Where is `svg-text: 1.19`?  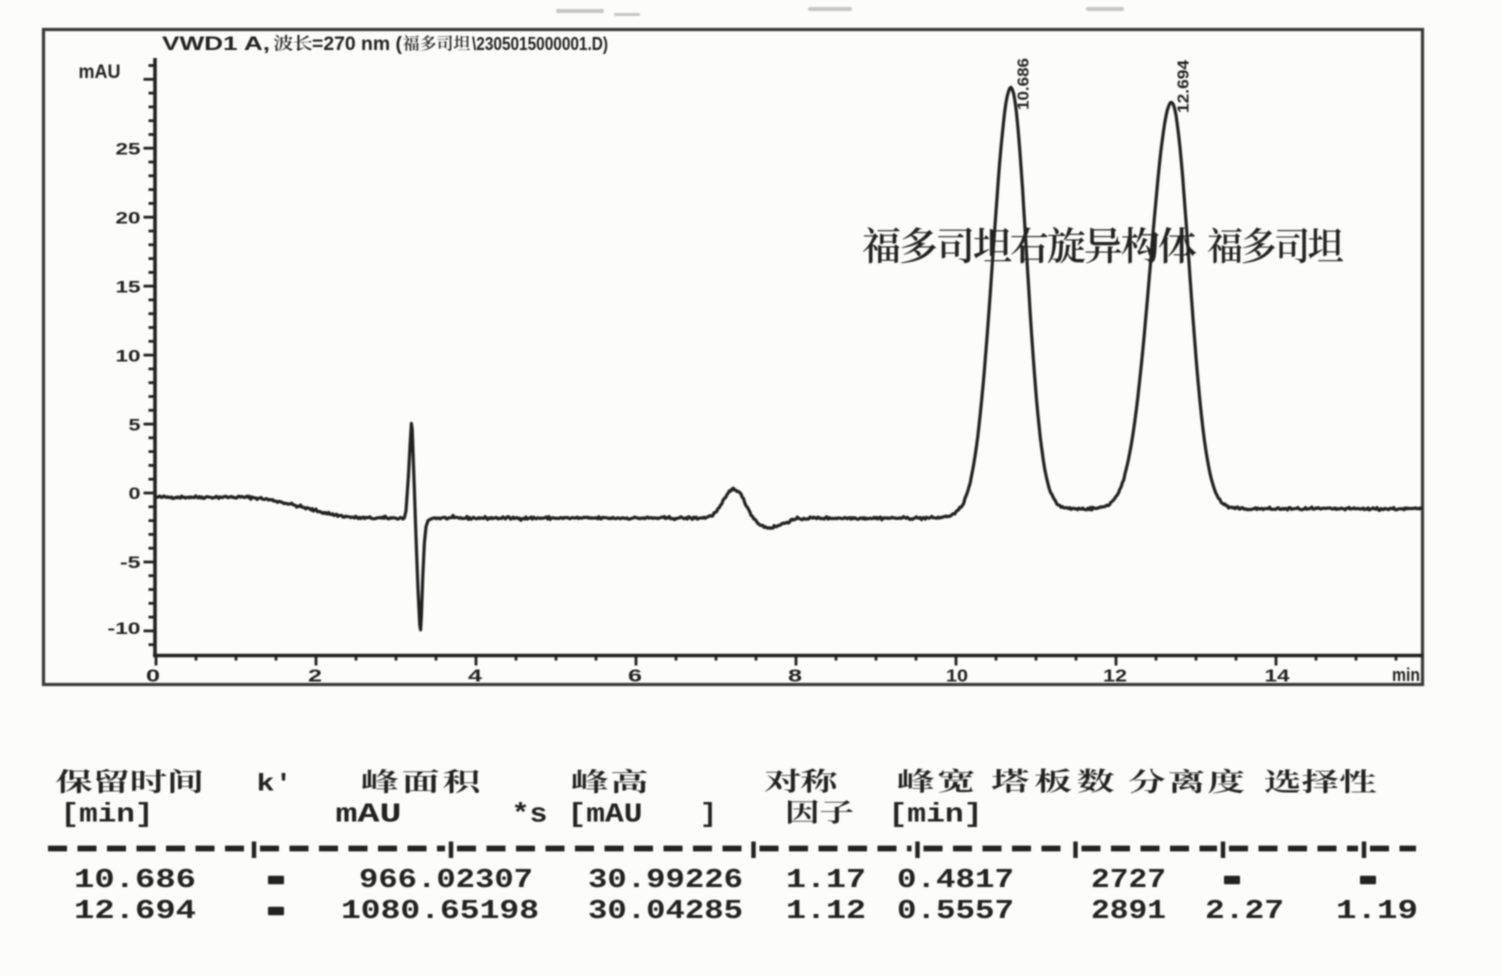 svg-text: 1.19 is located at coordinates (1377, 912).